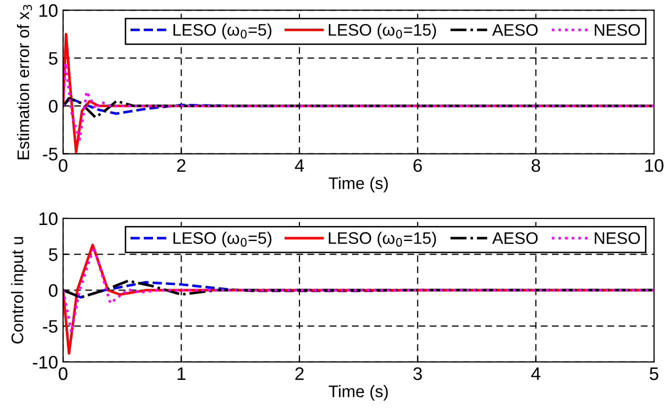  I want to click on x-tick-label: 10, so click(654, 165).